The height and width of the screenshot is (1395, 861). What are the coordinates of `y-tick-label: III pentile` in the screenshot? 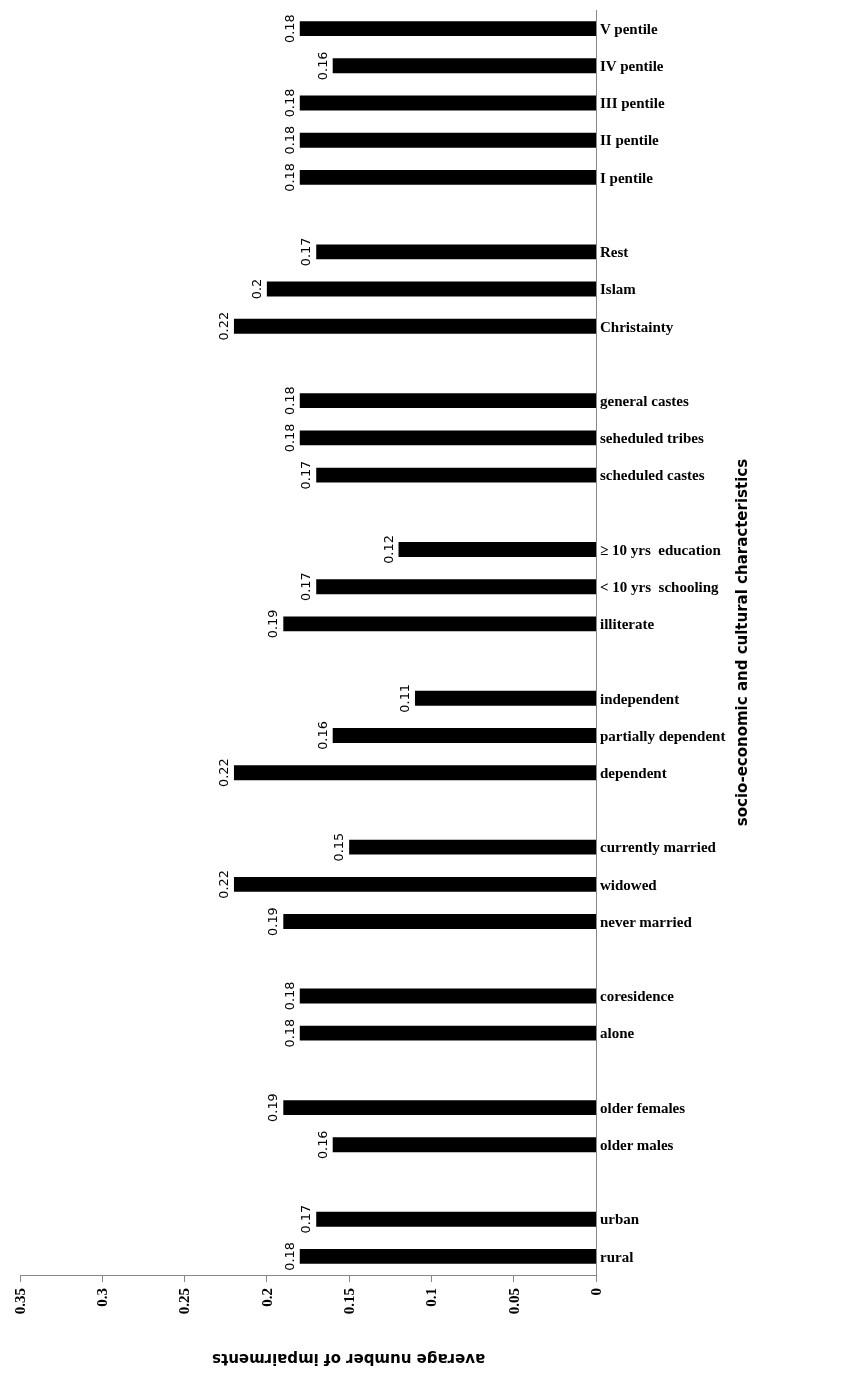 It's located at (632, 103).